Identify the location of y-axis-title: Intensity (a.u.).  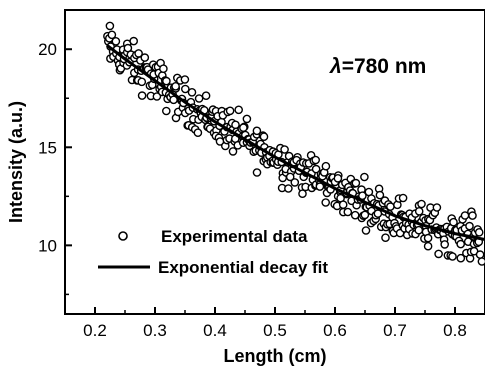
(16, 162).